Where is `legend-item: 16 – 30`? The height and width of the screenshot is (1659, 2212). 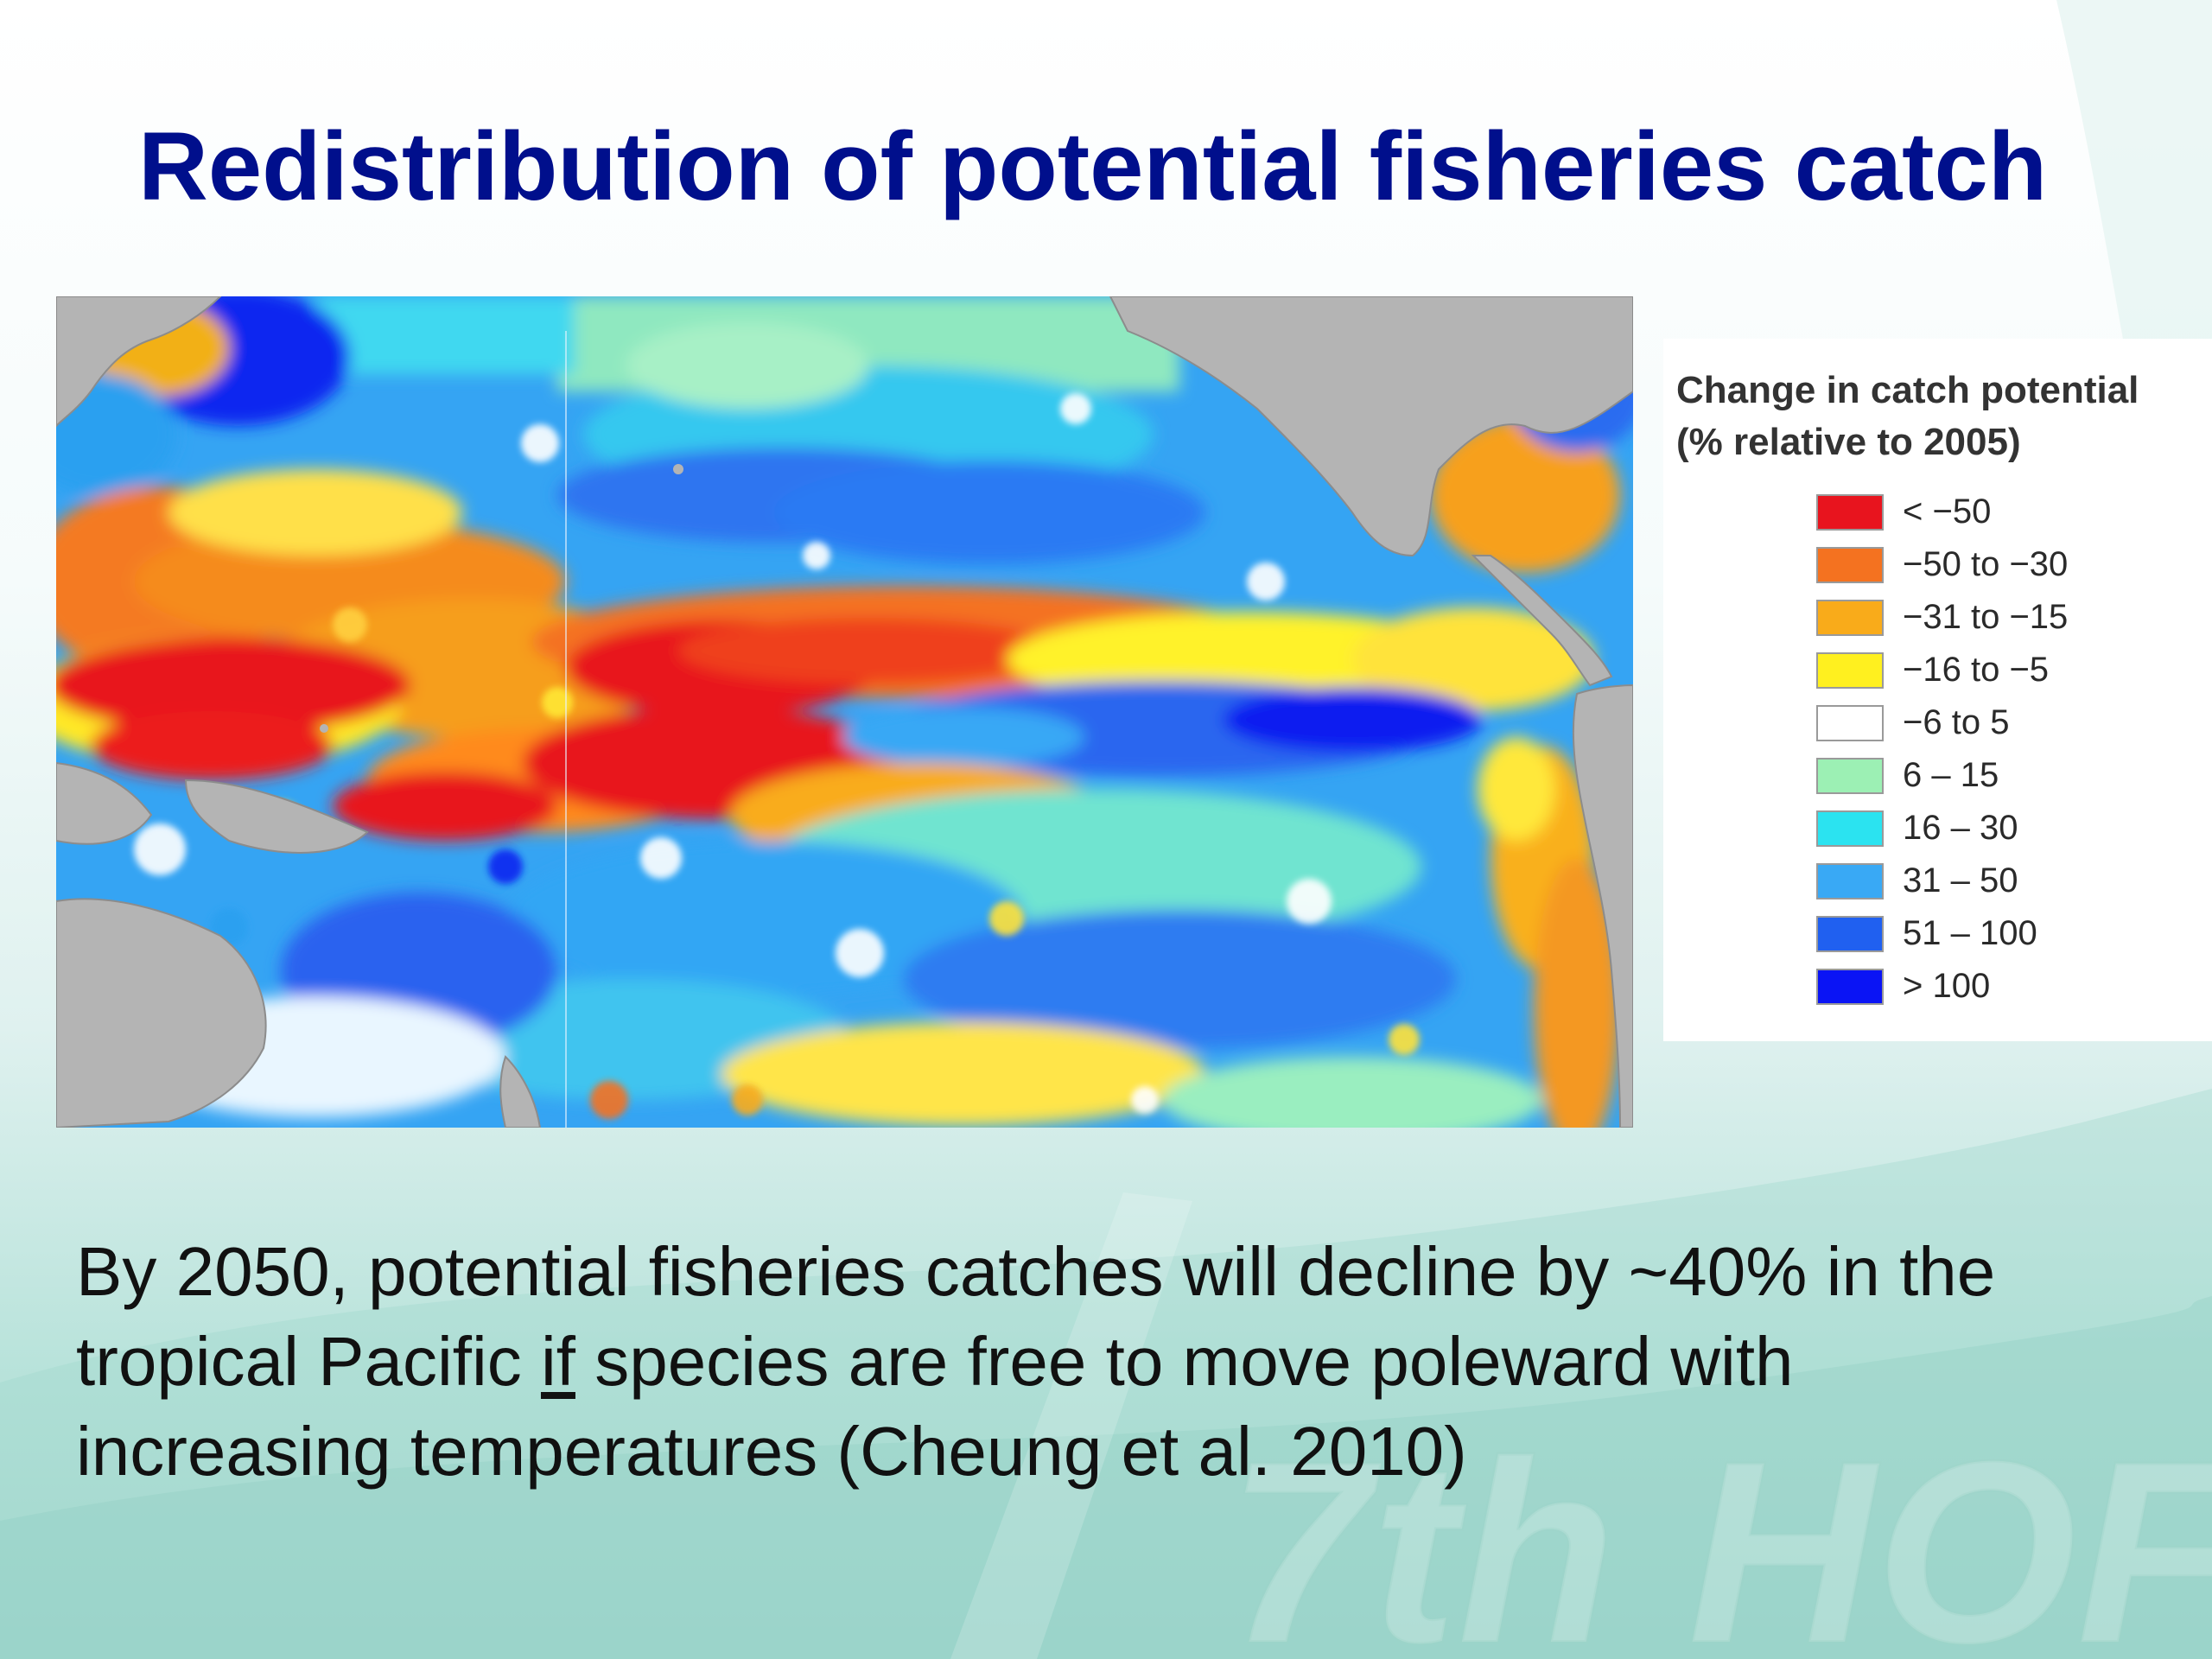 legend-item: 16 – 30 is located at coordinates (1942, 828).